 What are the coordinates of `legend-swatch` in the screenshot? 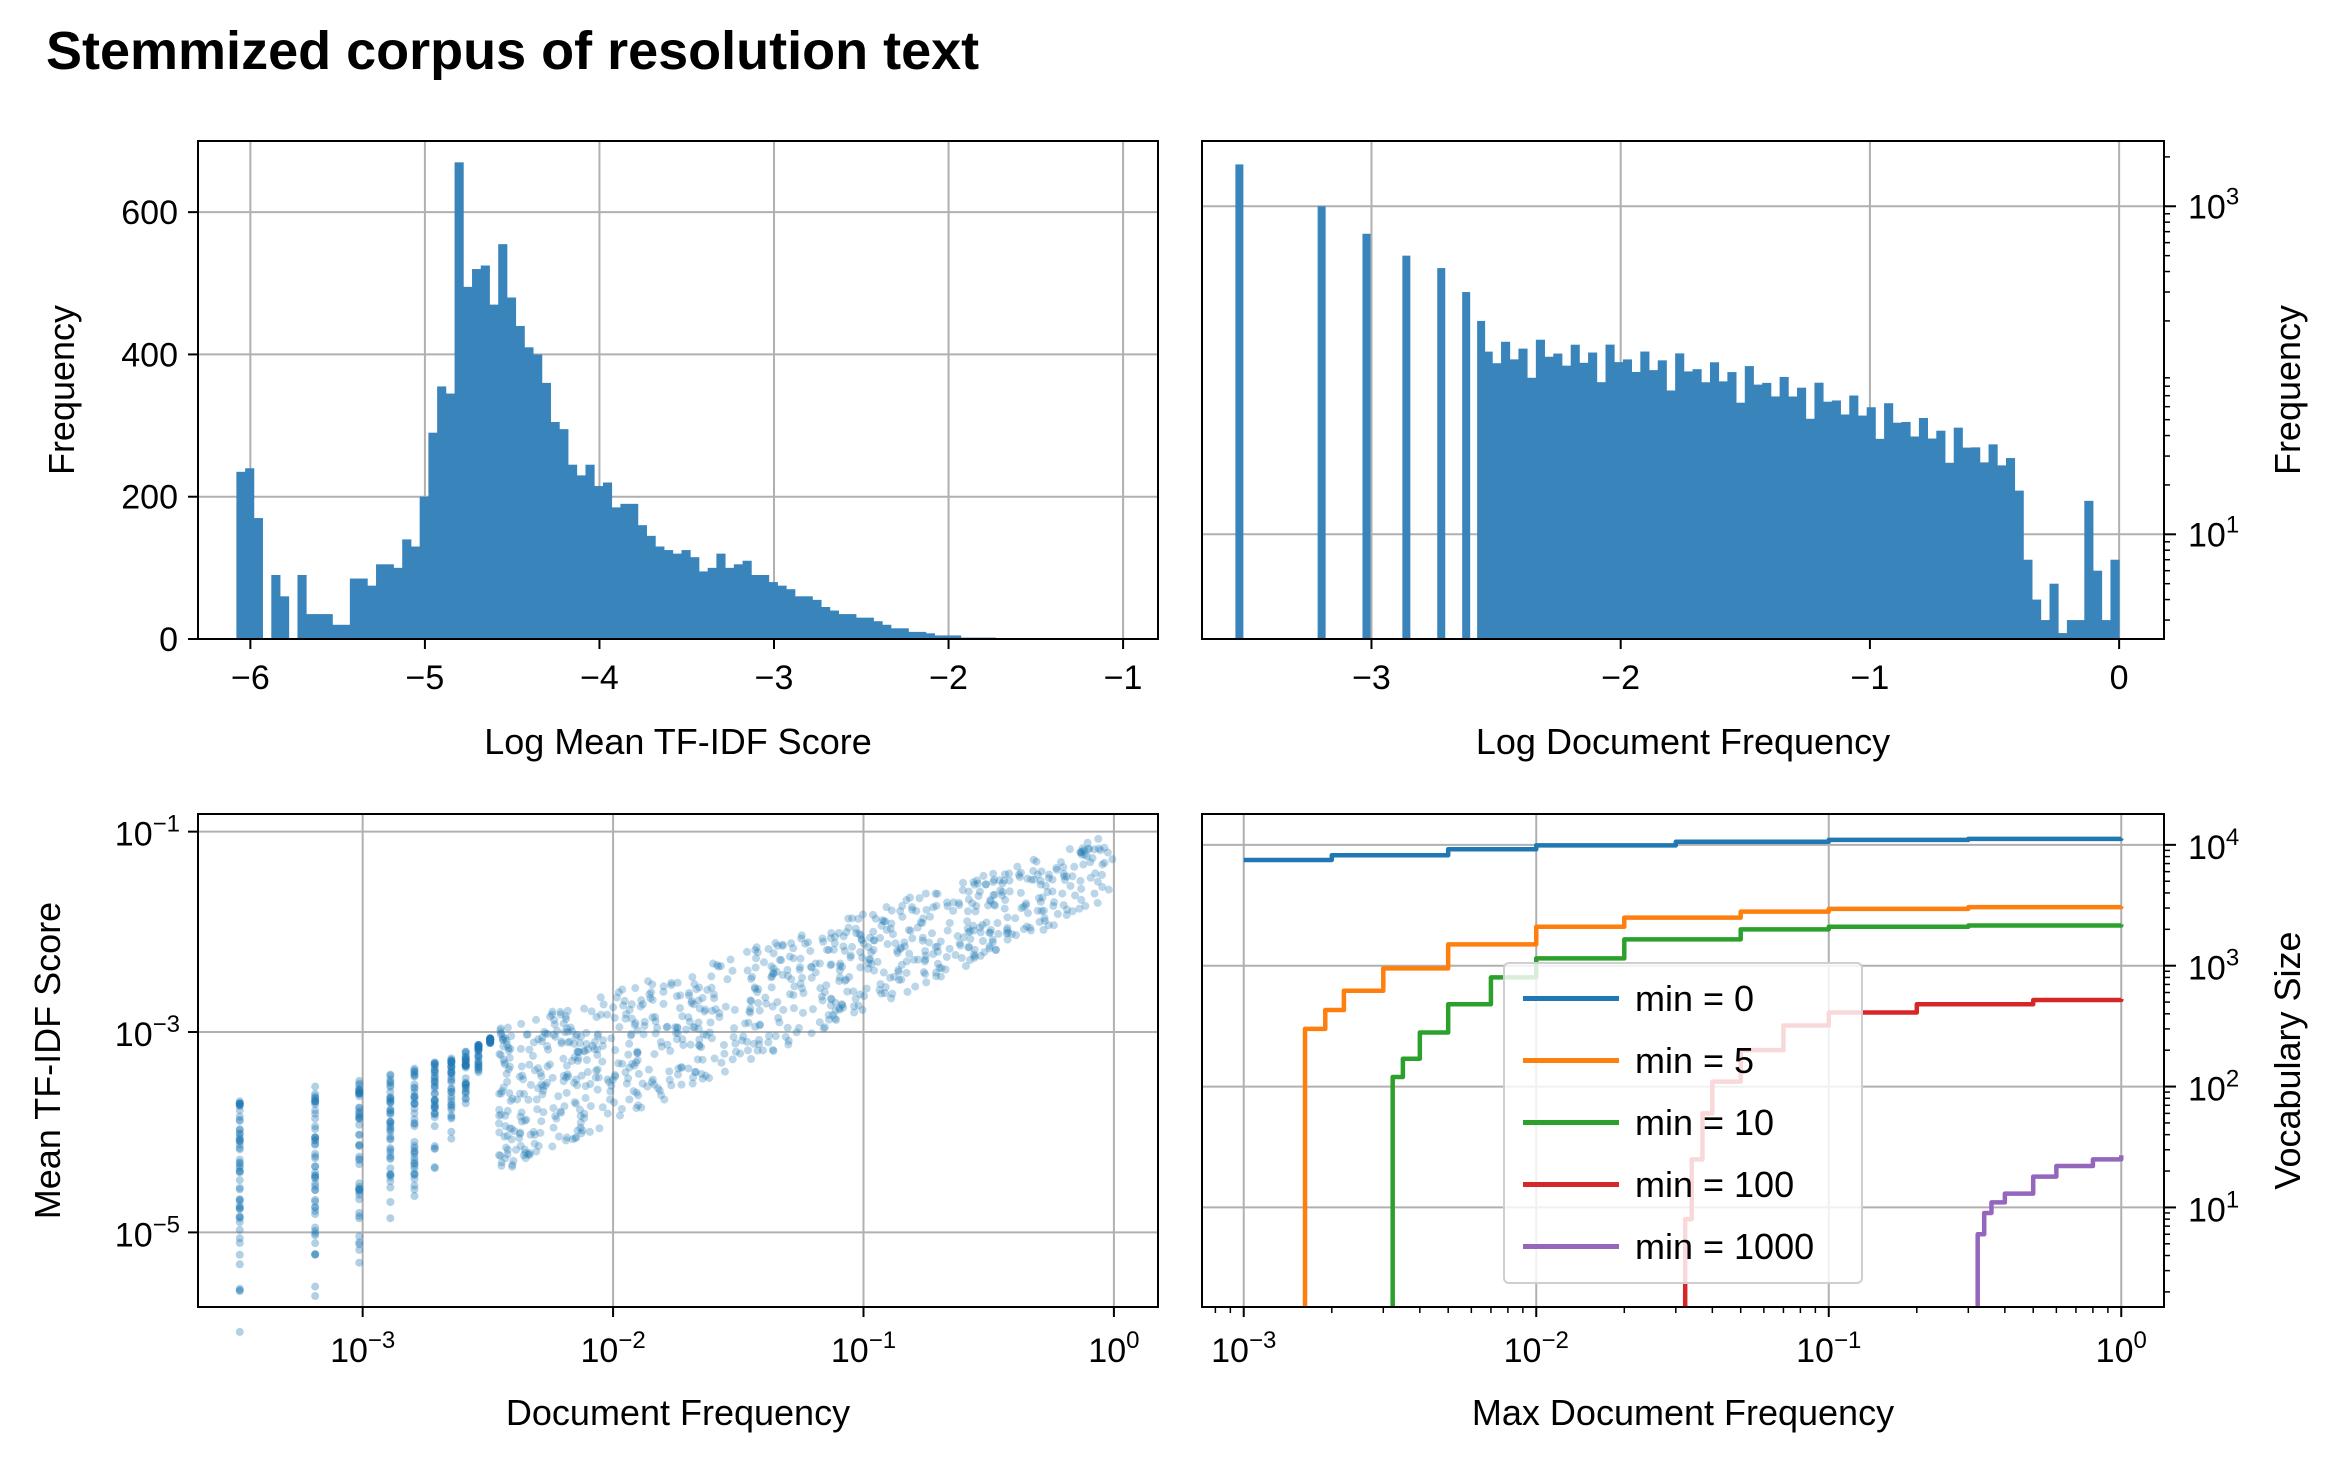 It's located at (1571, 1060).